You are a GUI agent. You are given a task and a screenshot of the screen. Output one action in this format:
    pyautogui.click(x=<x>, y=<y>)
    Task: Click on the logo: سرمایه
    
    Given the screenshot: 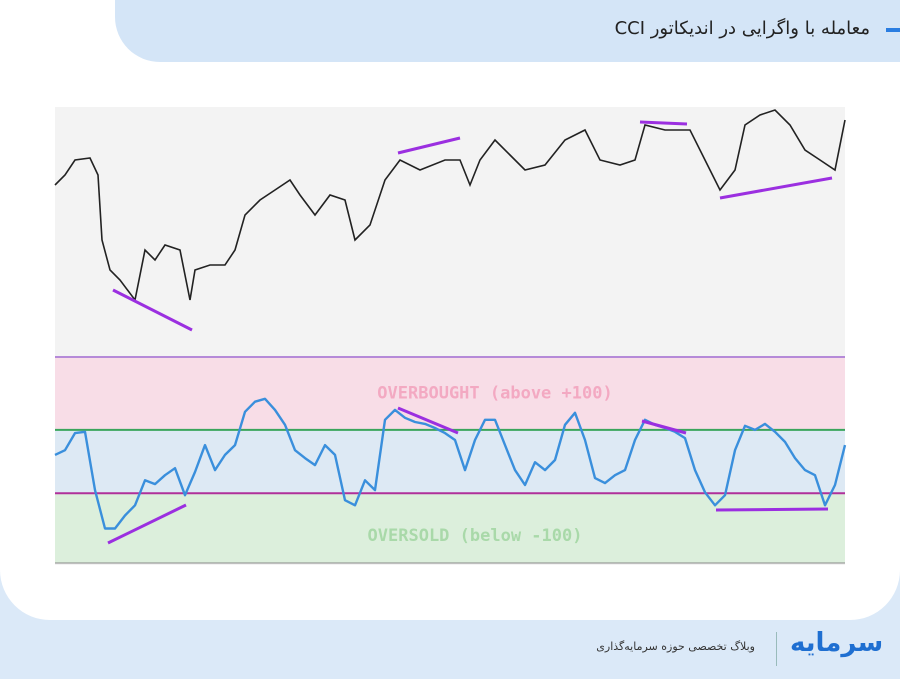 What is the action you would take?
    pyautogui.click(x=837, y=643)
    